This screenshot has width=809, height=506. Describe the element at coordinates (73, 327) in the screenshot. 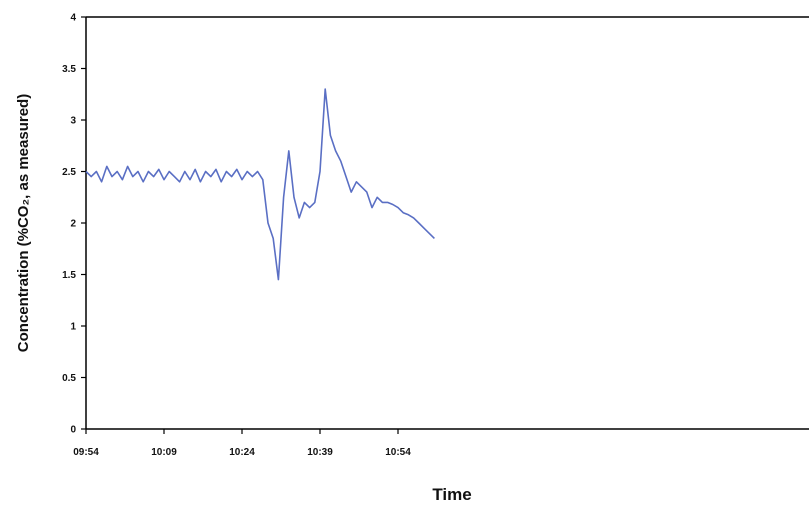

I see `y-tick-label: 1` at that location.